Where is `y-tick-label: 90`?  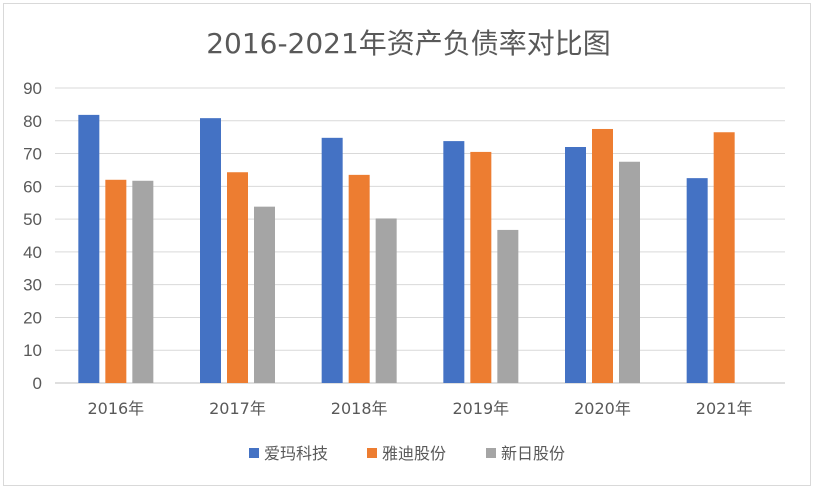 y-tick-label: 90 is located at coordinates (32, 88).